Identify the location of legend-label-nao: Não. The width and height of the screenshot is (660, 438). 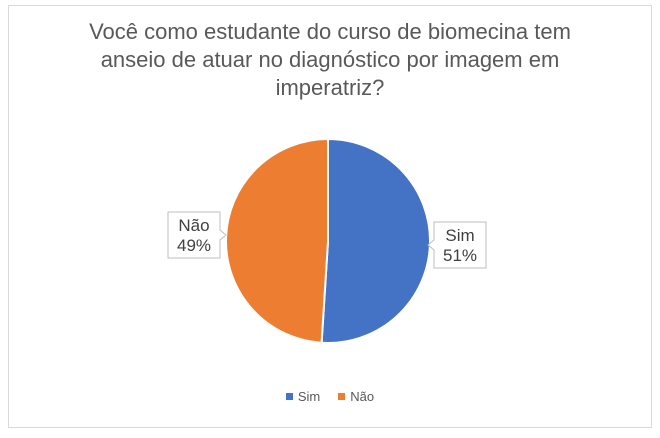
(362, 396).